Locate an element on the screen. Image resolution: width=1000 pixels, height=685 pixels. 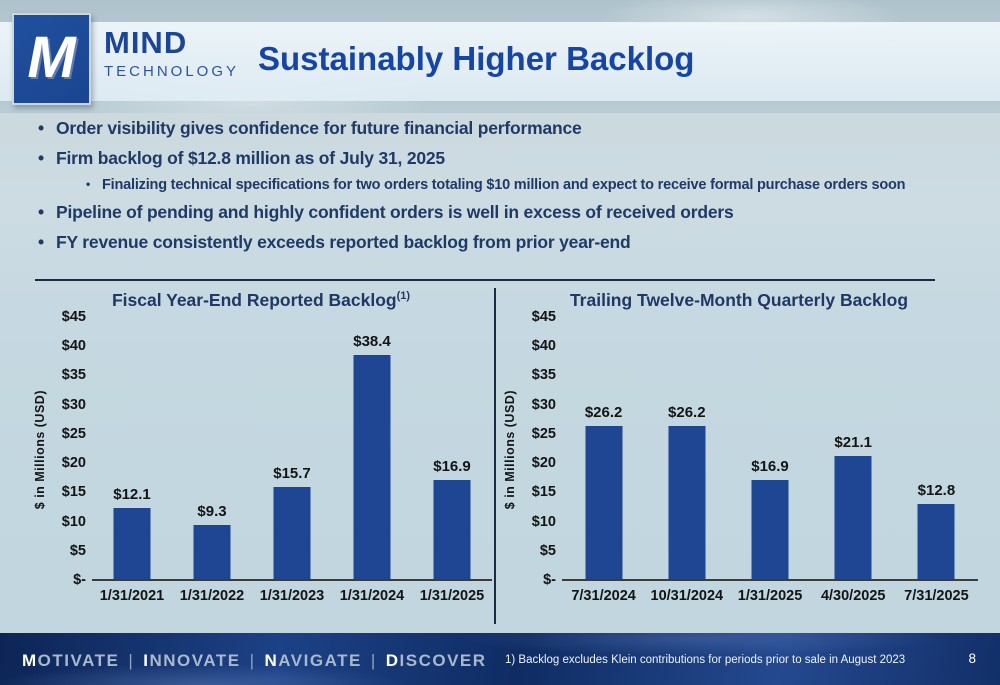
brand-name: MIND is located at coordinates (146, 42).